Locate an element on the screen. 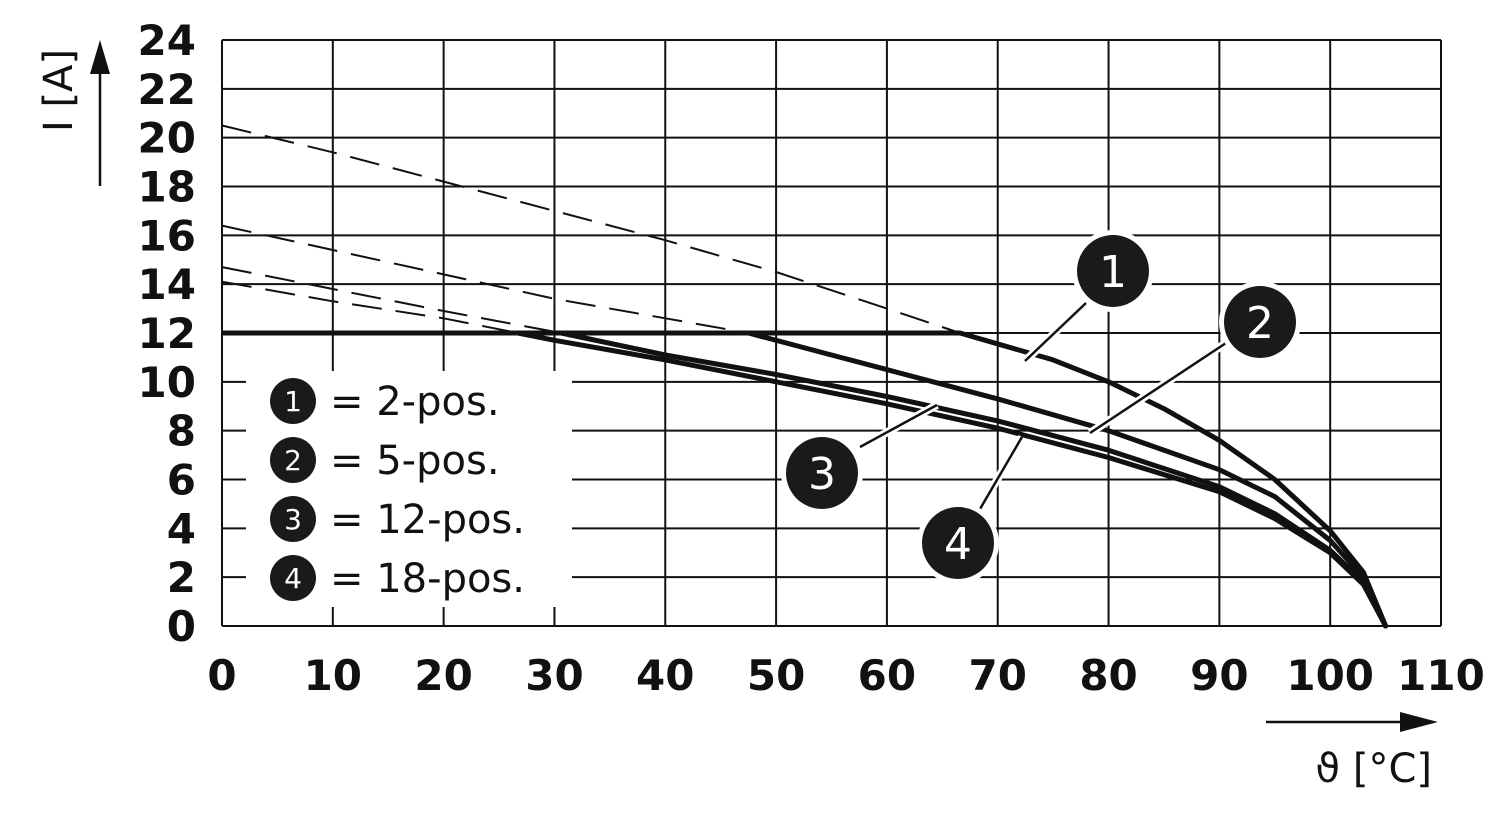 The height and width of the screenshot is (820, 1500). x-axis-arrow-head is located at coordinates (1419, 722).